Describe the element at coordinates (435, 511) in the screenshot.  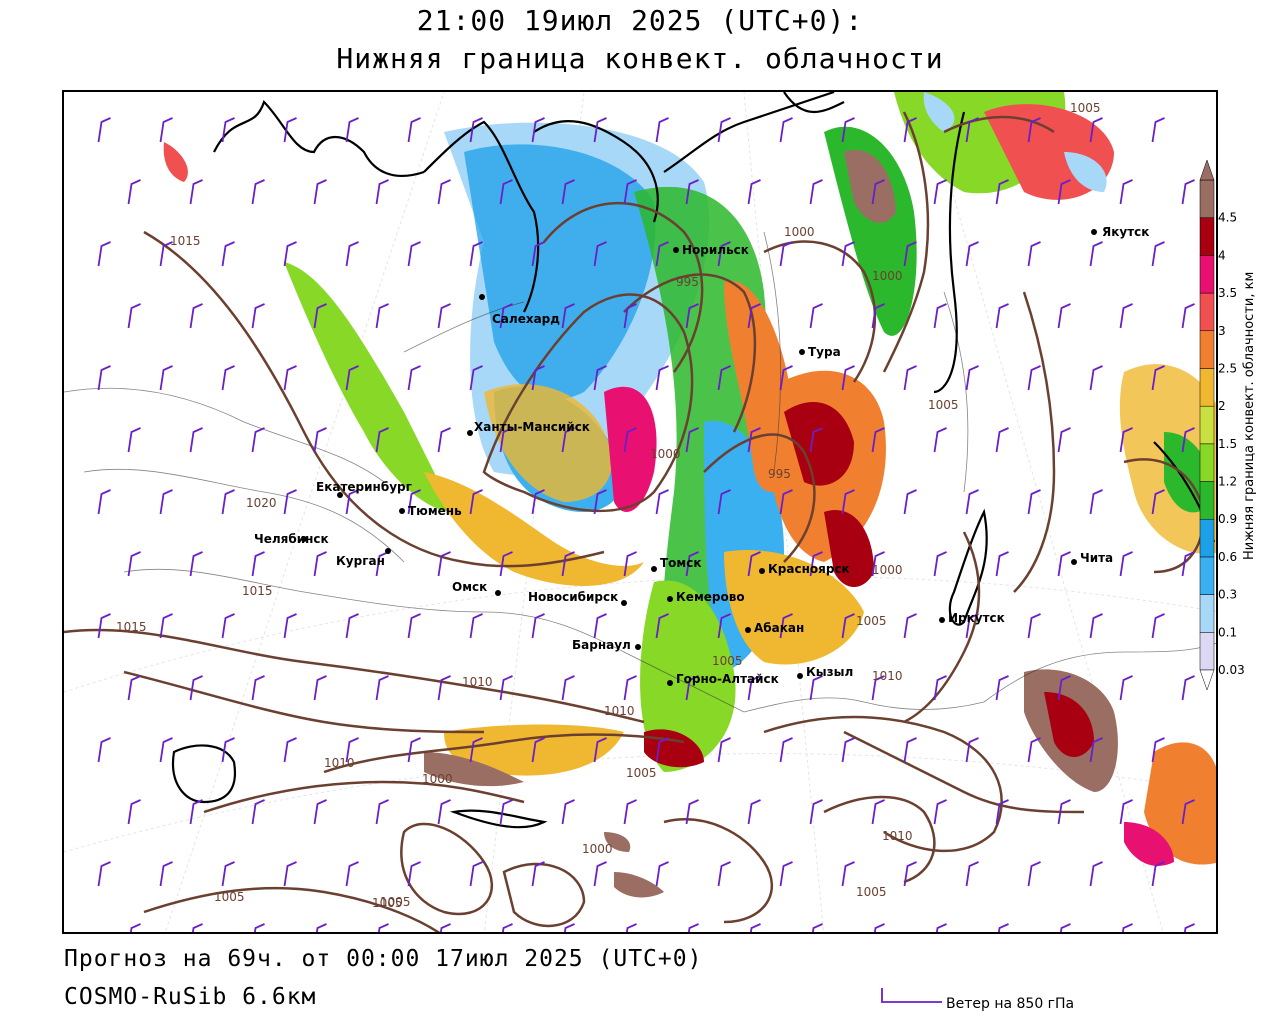
I see `city-label: Тюмень` at that location.